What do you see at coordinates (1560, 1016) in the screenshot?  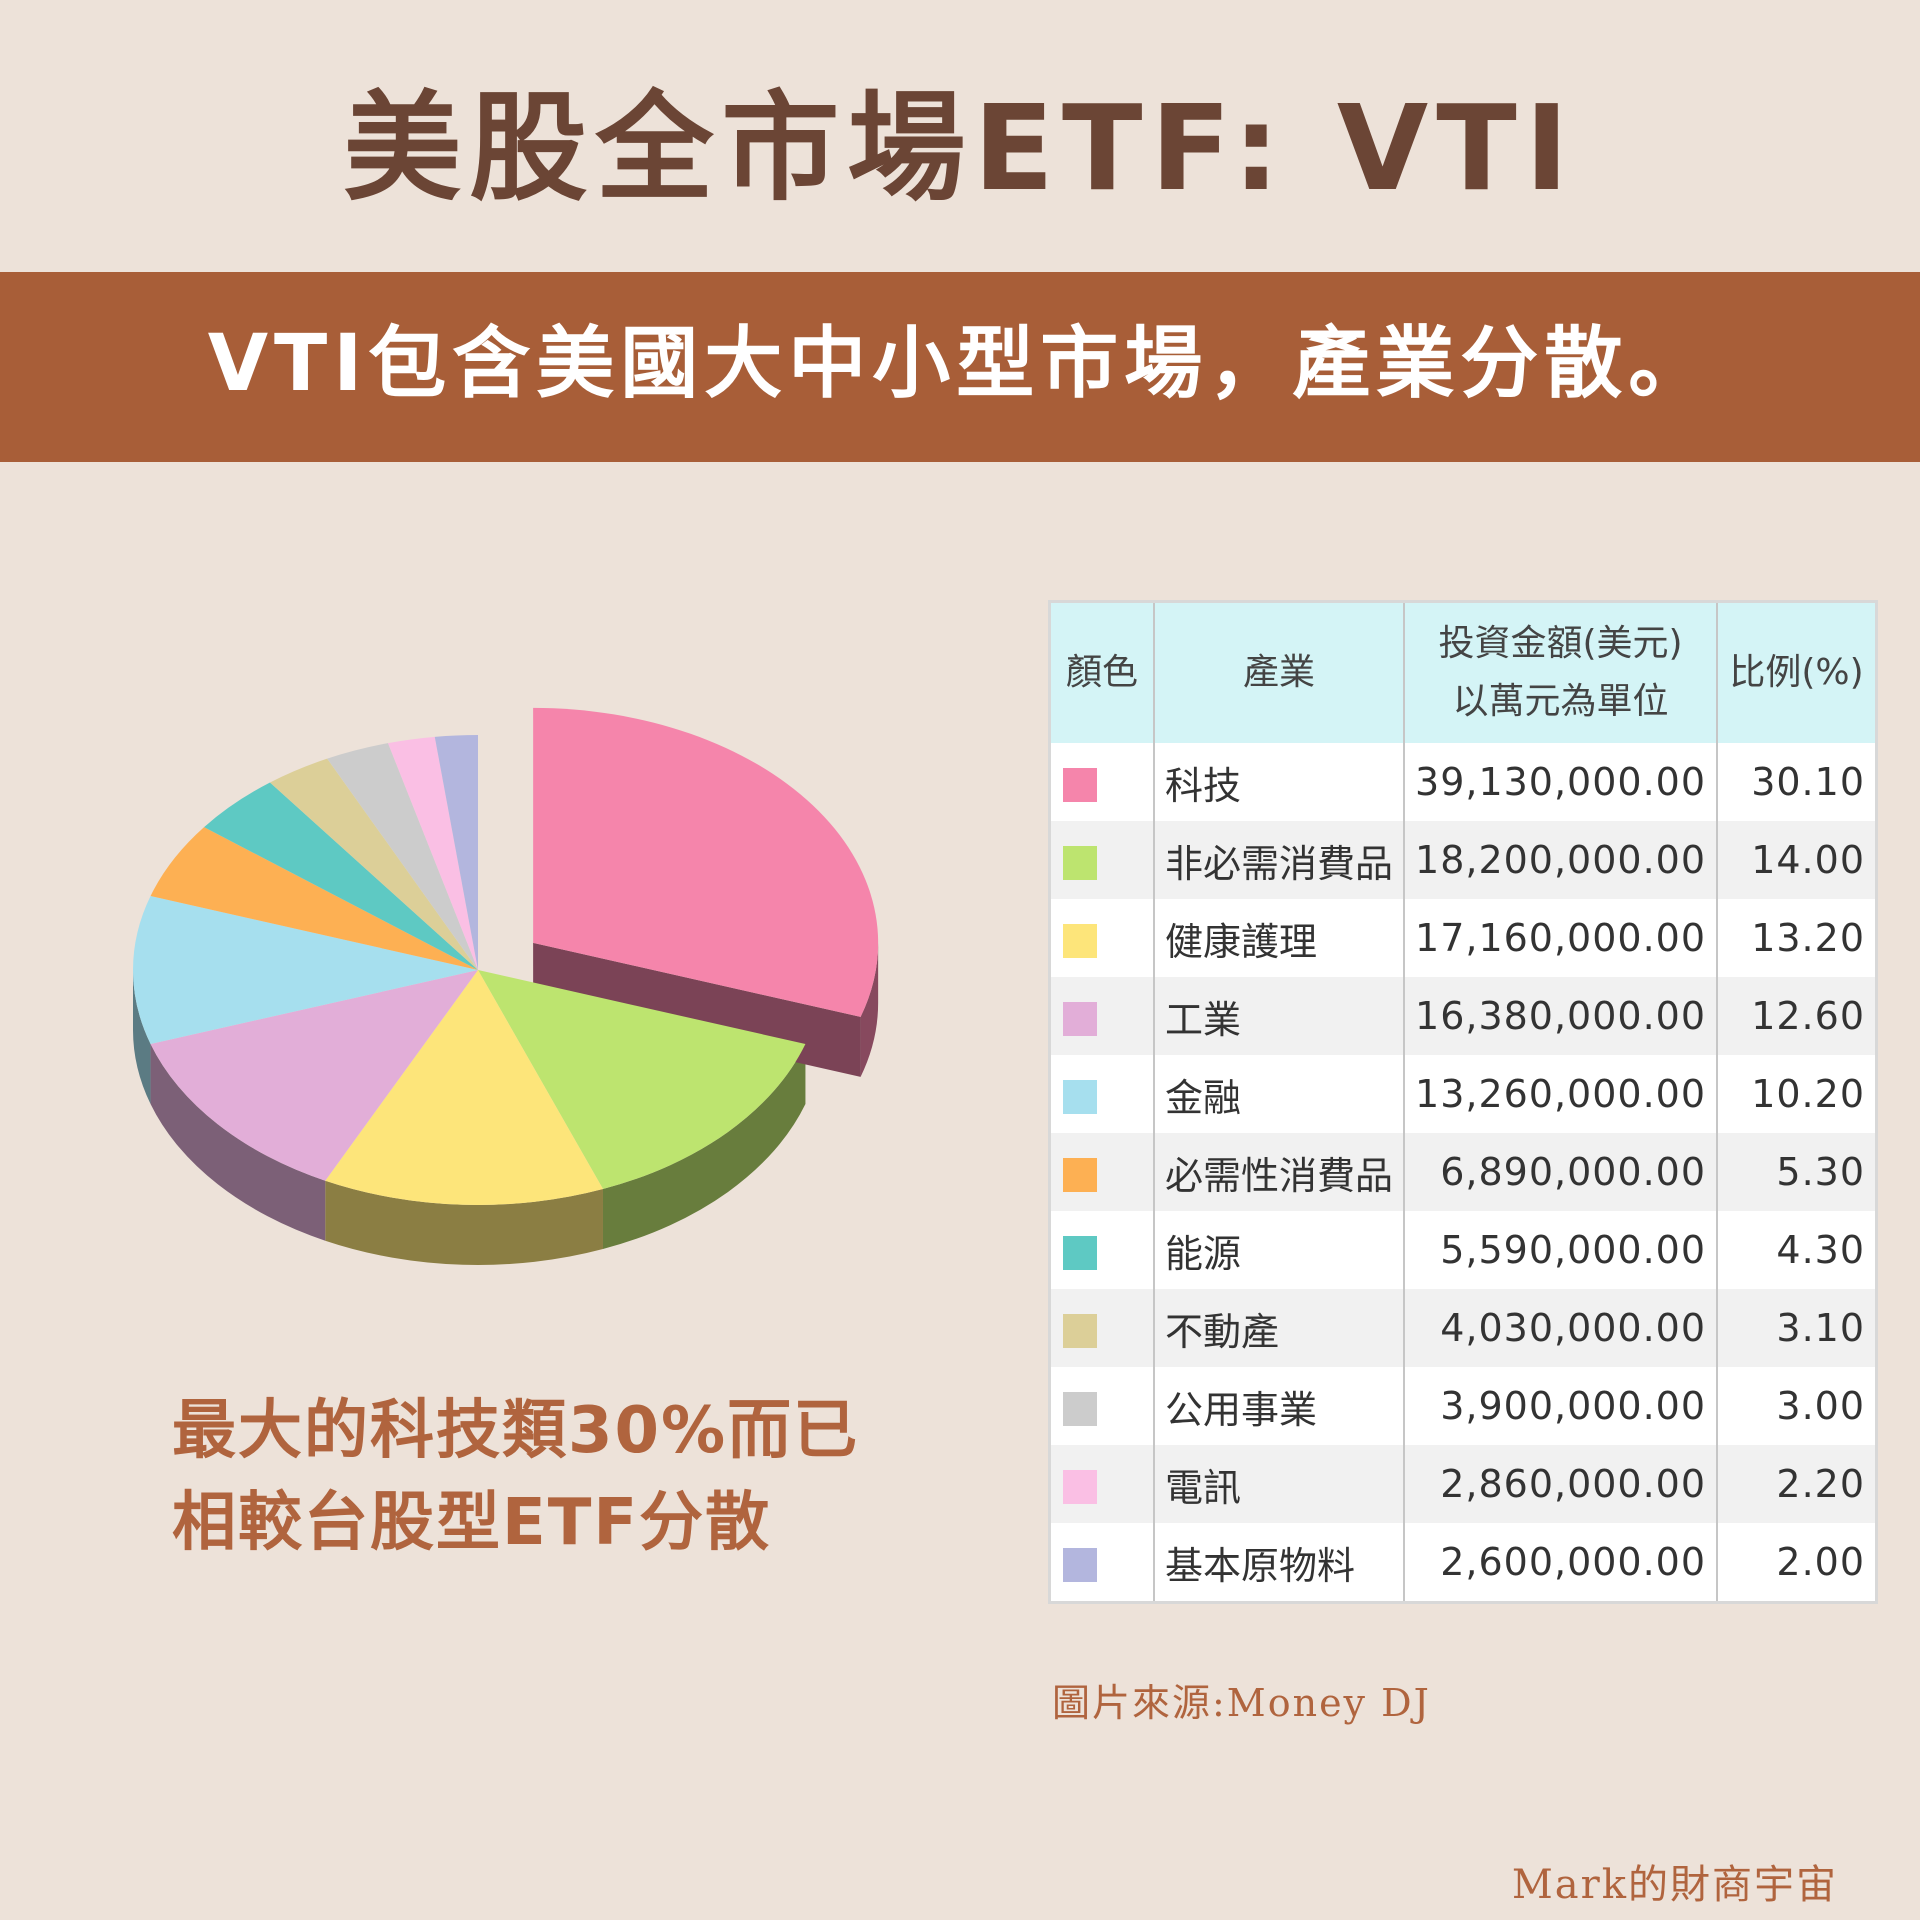 I see `amount-cell: 16,380,000.00` at bounding box center [1560, 1016].